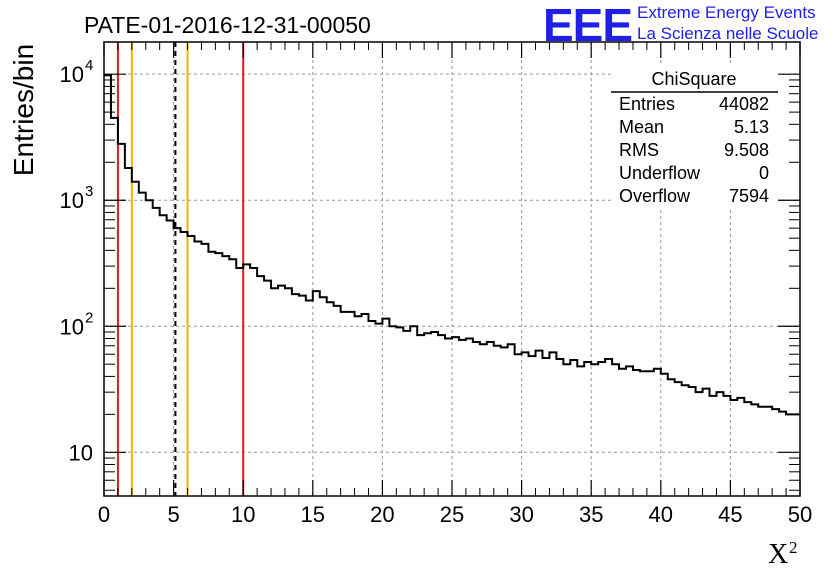 The height and width of the screenshot is (572, 836). What do you see at coordinates (727, 33) in the screenshot?
I see `logo-line-2: La Scienza nelle Scuole` at bounding box center [727, 33].